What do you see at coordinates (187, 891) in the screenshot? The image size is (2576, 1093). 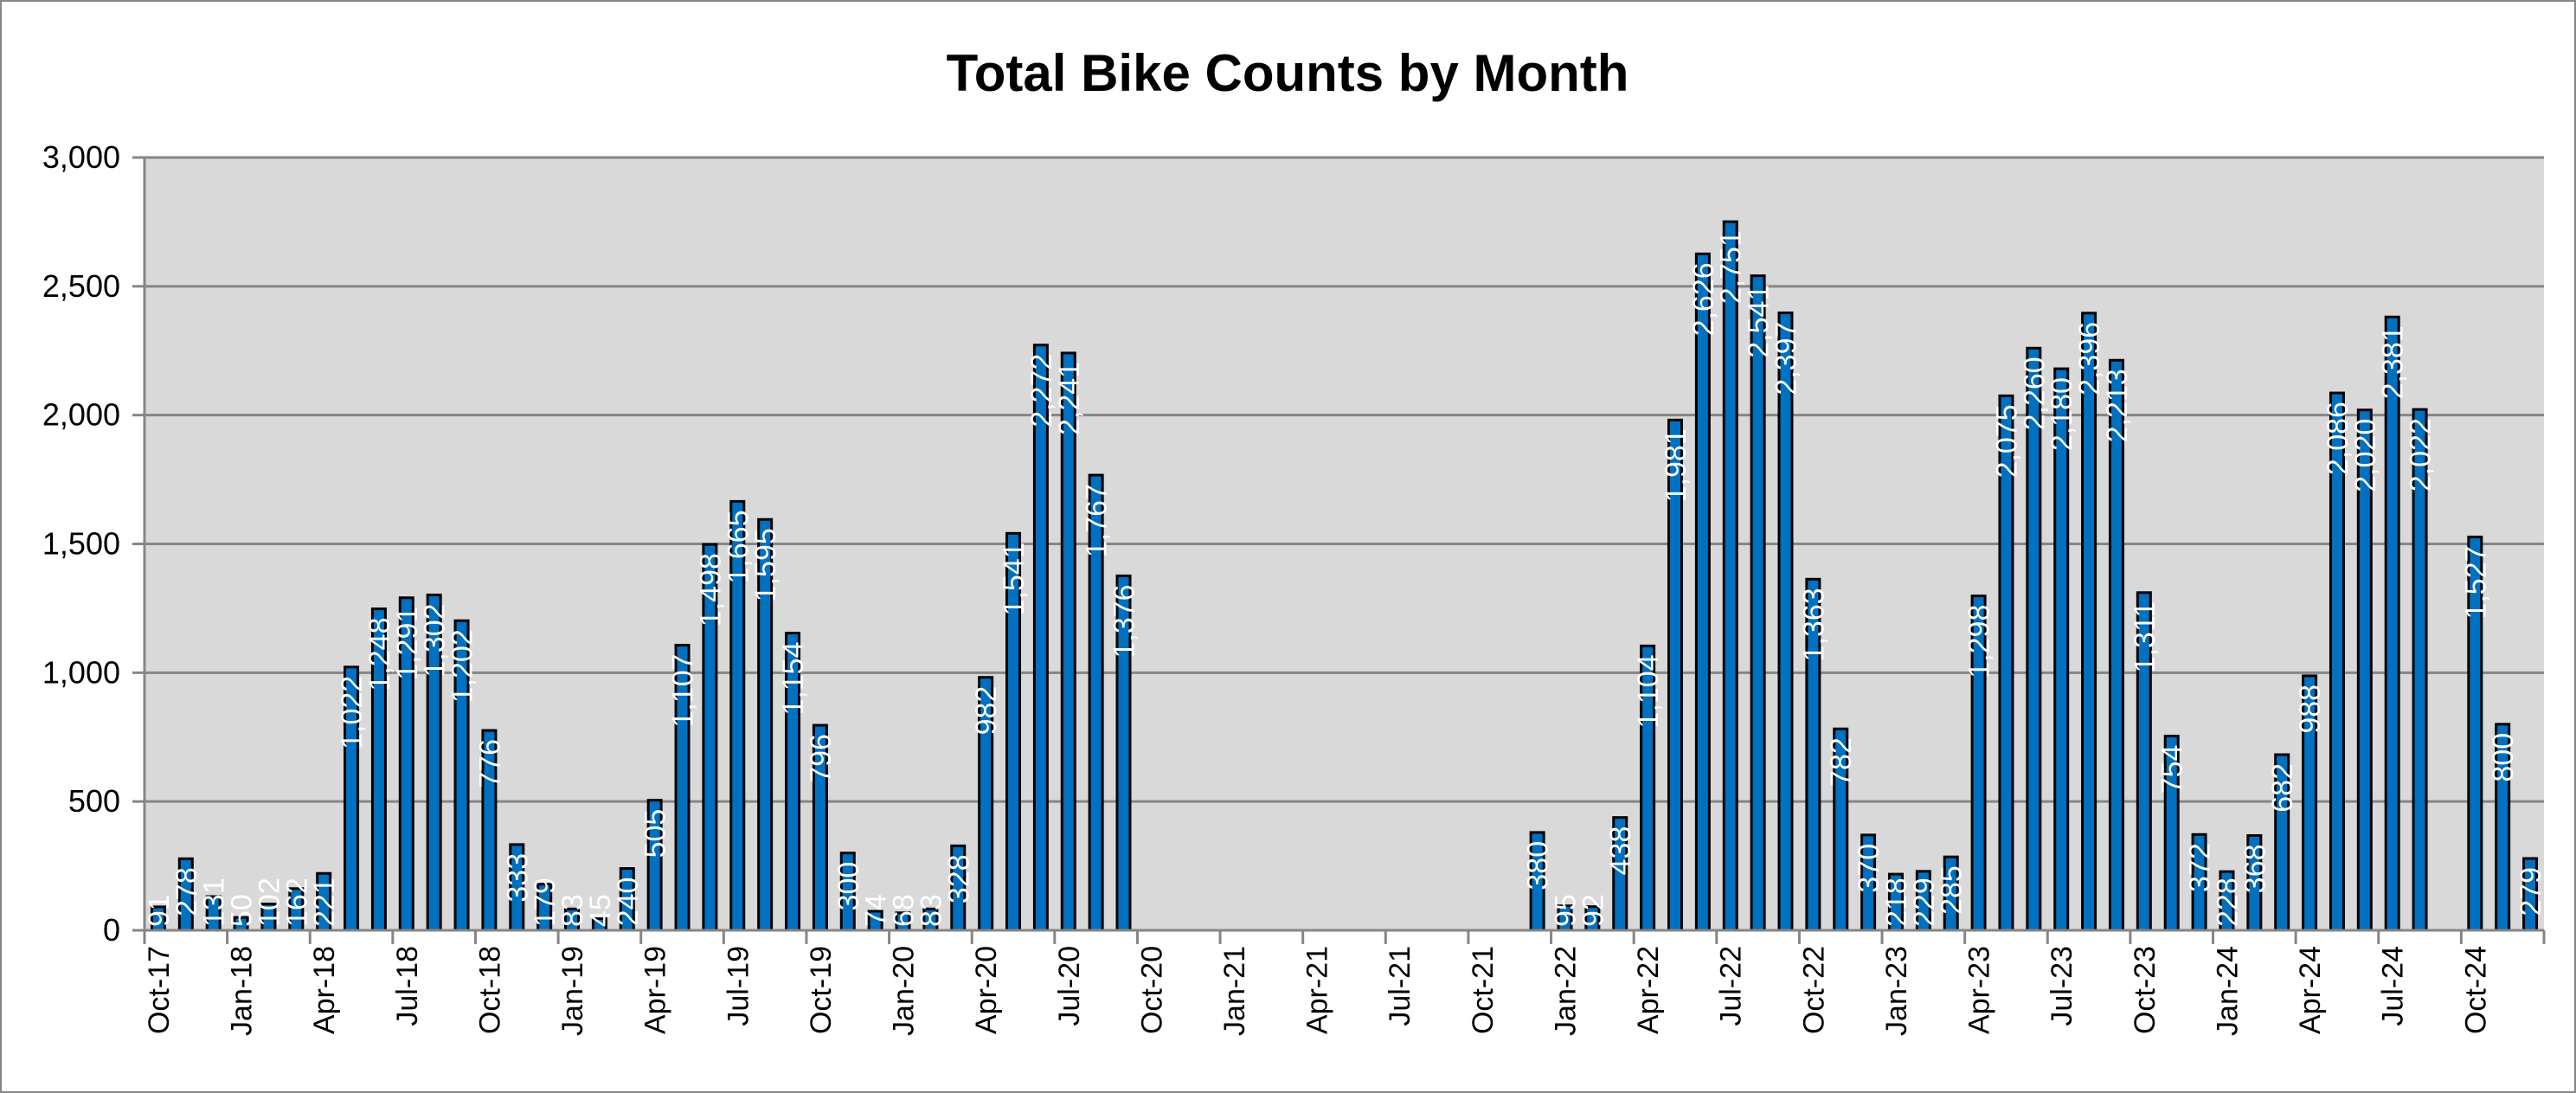 I see `data-label: 278` at bounding box center [187, 891].